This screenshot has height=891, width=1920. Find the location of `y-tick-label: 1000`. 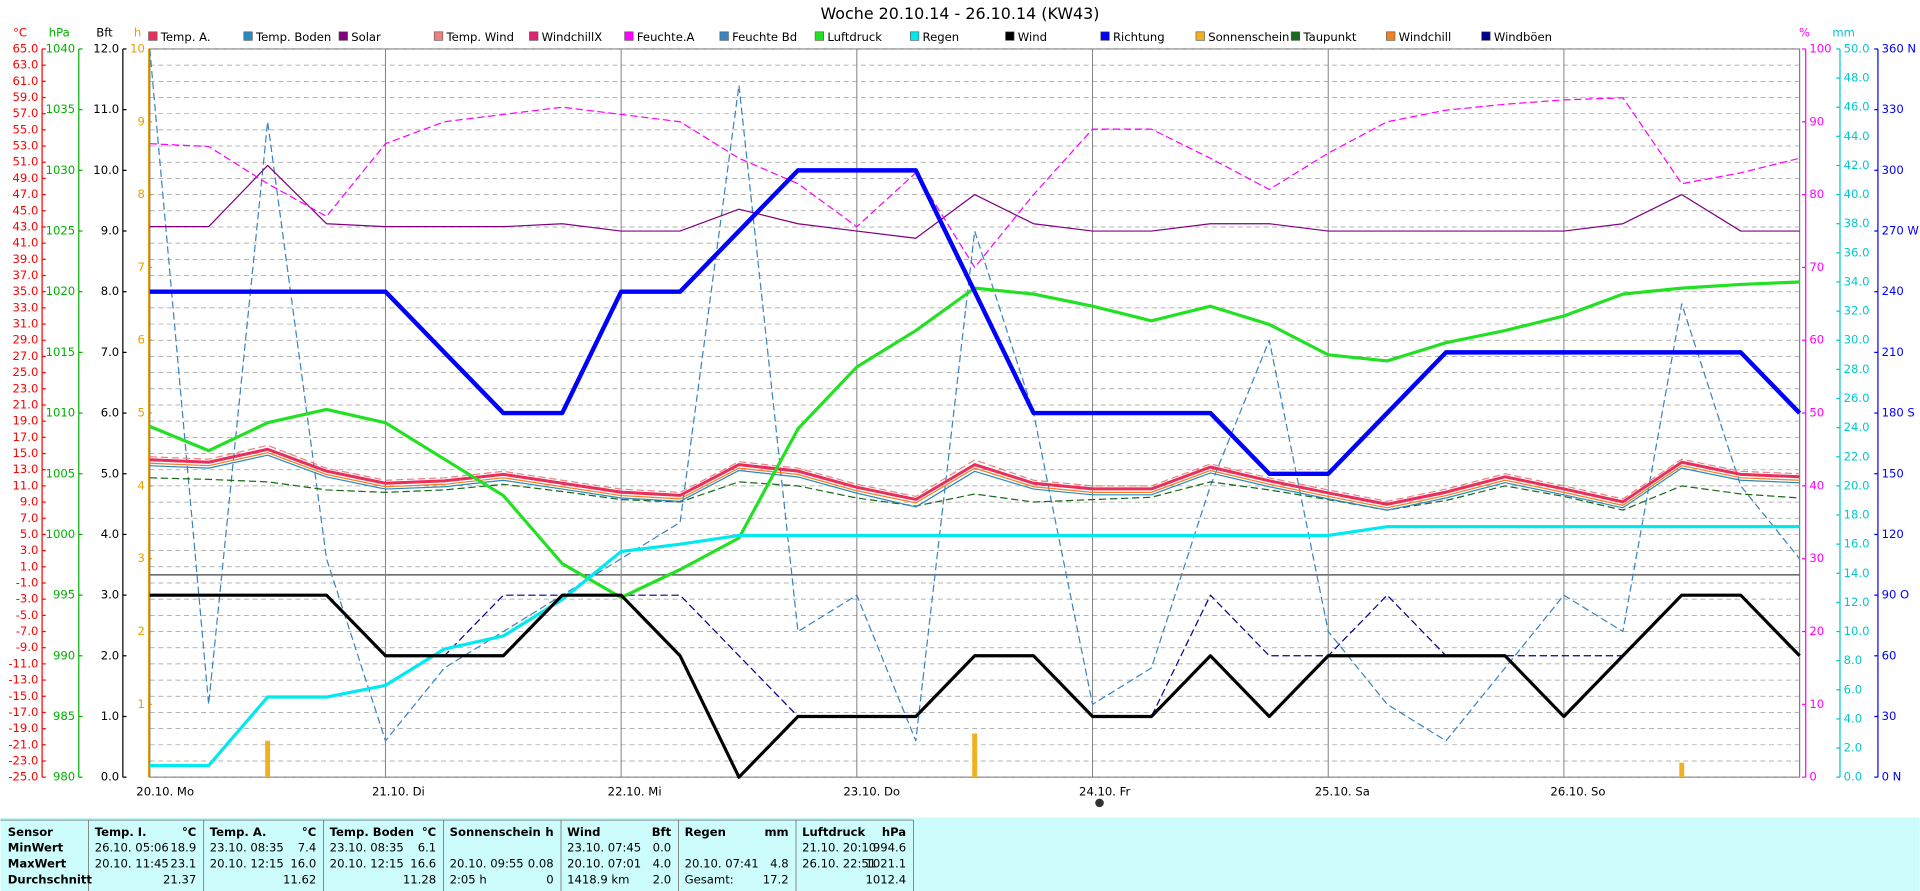

y-tick-label: 1000 is located at coordinates (61, 534).